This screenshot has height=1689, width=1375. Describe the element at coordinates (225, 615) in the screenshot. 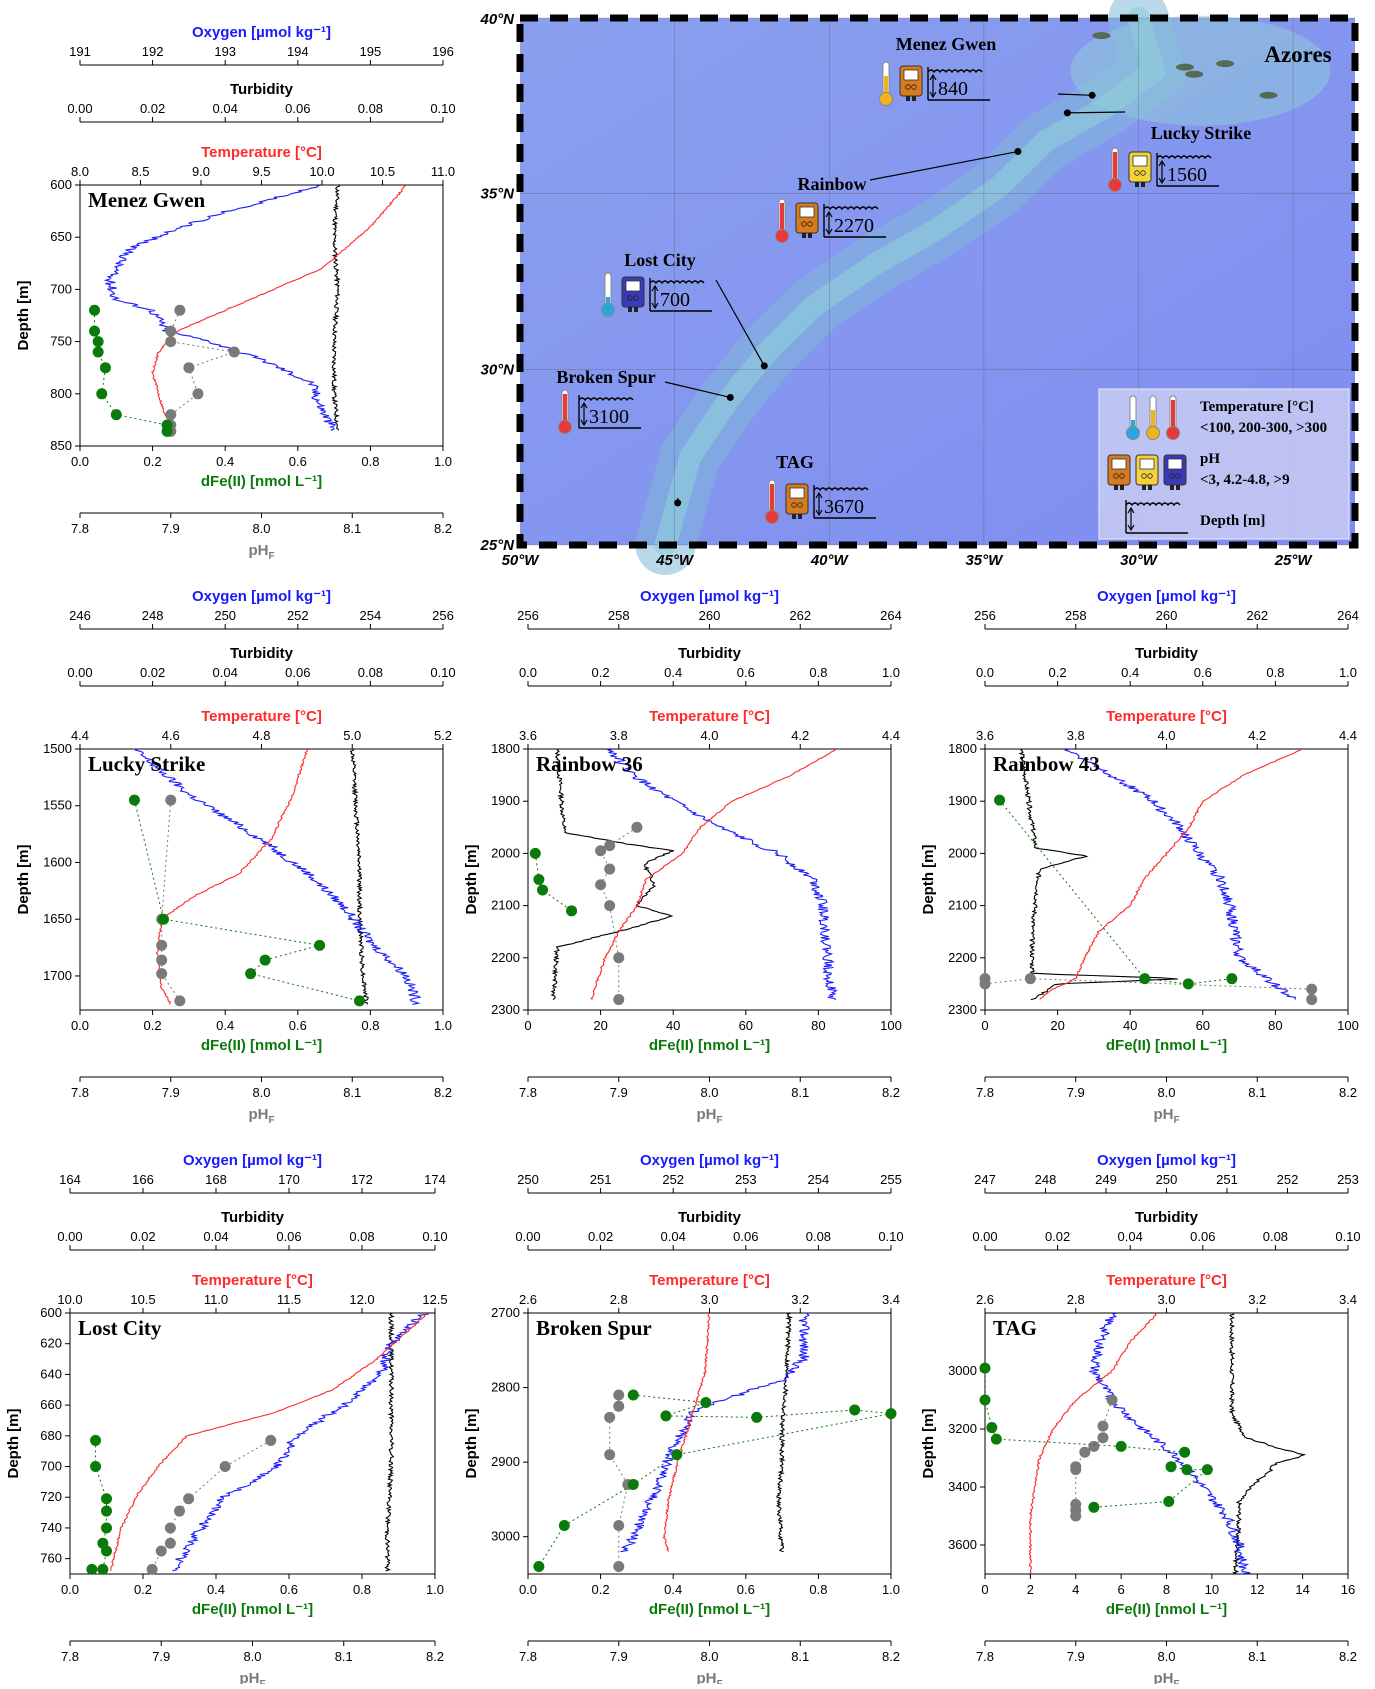

I see `oxygen-tick-label: 250` at that location.